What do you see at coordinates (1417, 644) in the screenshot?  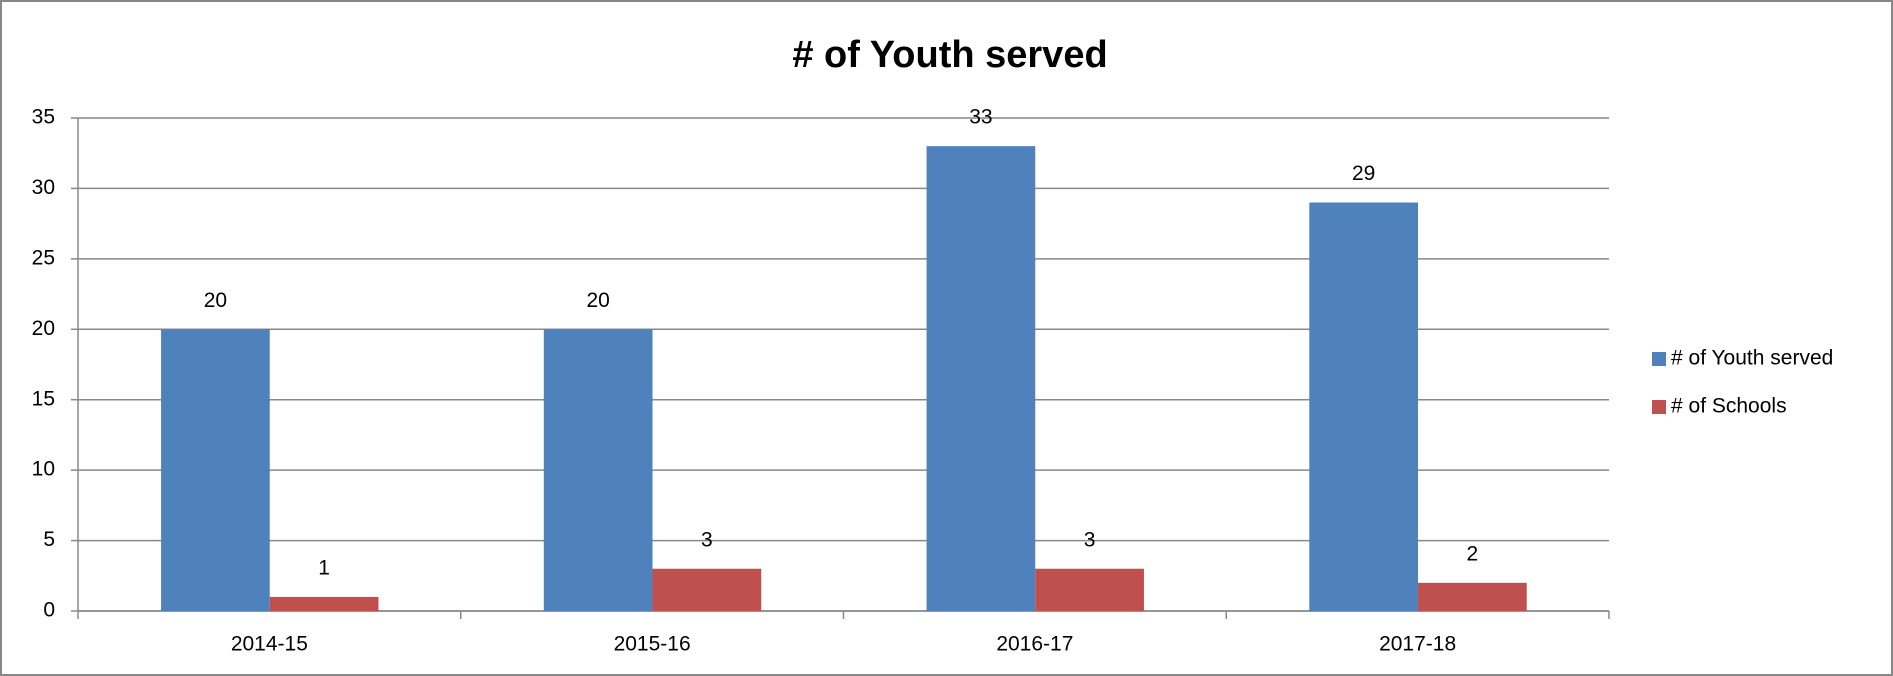 I see `x-tick-label: 2017-18` at bounding box center [1417, 644].